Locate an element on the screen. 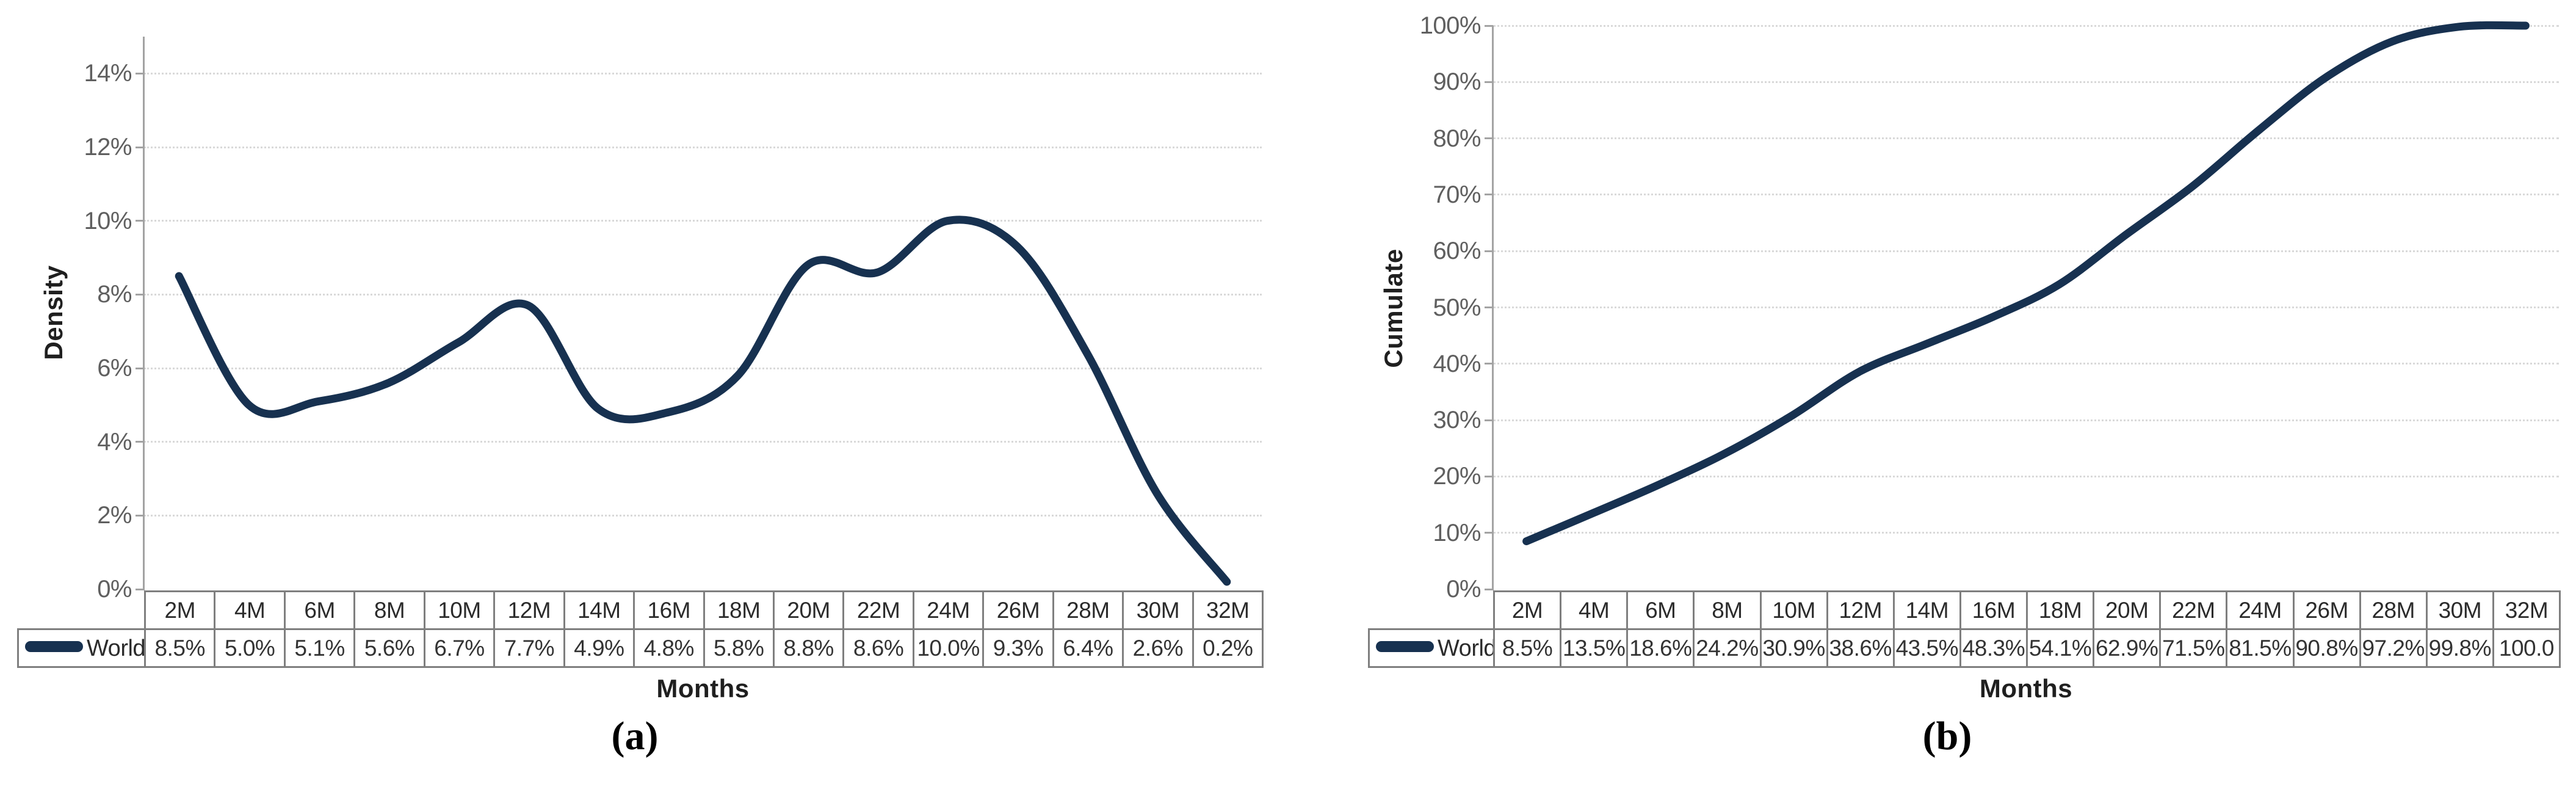 Image resolution: width=2576 pixels, height=787 pixels. table-value-cell: 30.9% is located at coordinates (1793, 648).